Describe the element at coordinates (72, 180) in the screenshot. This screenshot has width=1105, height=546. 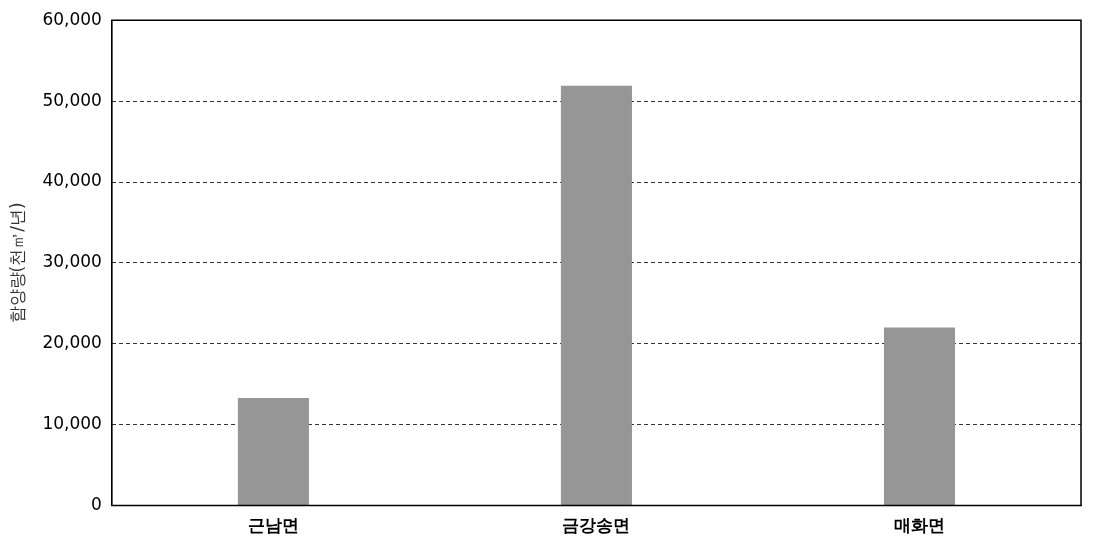
I see `y-tick-label: 40,000` at that location.